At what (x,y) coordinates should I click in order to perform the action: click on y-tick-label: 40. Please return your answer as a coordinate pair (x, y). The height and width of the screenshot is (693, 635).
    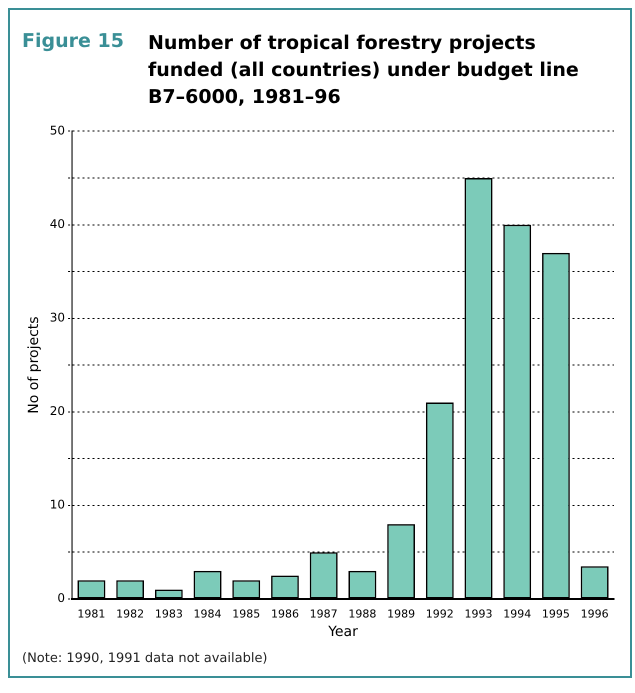
    Looking at the image, I should click on (58, 223).